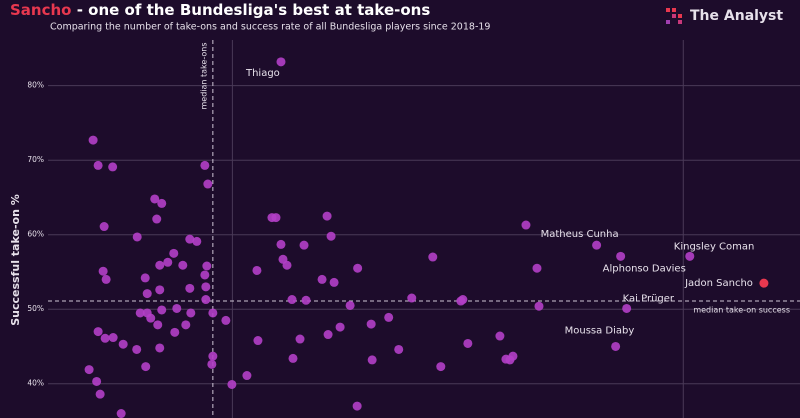 This screenshot has height=418, width=800. Describe the element at coordinates (718, 283) in the screenshot. I see `highlight-label: Jadon Sancho` at that location.